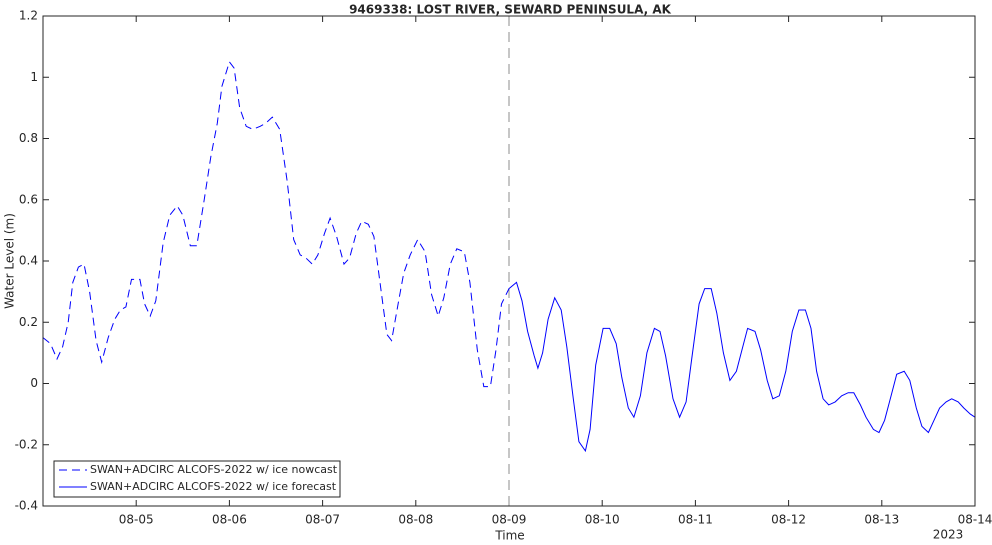  What do you see at coordinates (742, 367) in the screenshot?
I see `data-line` at bounding box center [742, 367].